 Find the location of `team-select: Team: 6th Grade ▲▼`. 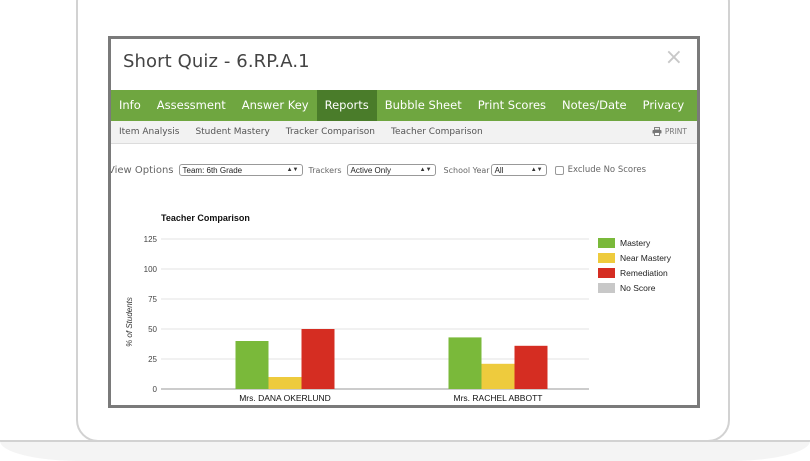

team-select: Team: 6th Grade ▲▼ is located at coordinates (240, 170).